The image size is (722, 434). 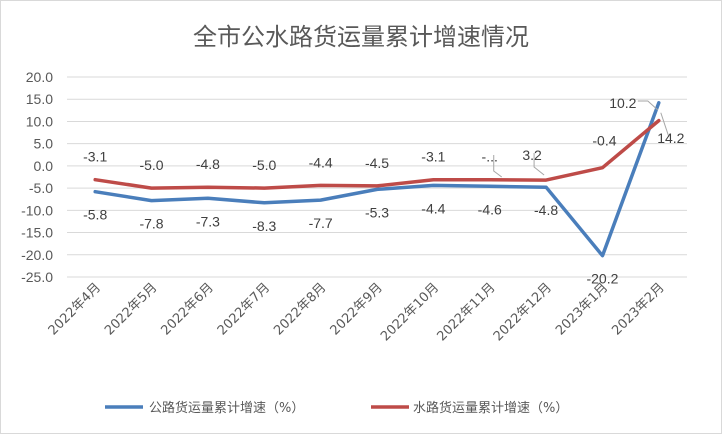 I want to click on y-tick-label: -5.0, so click(x=41, y=188).